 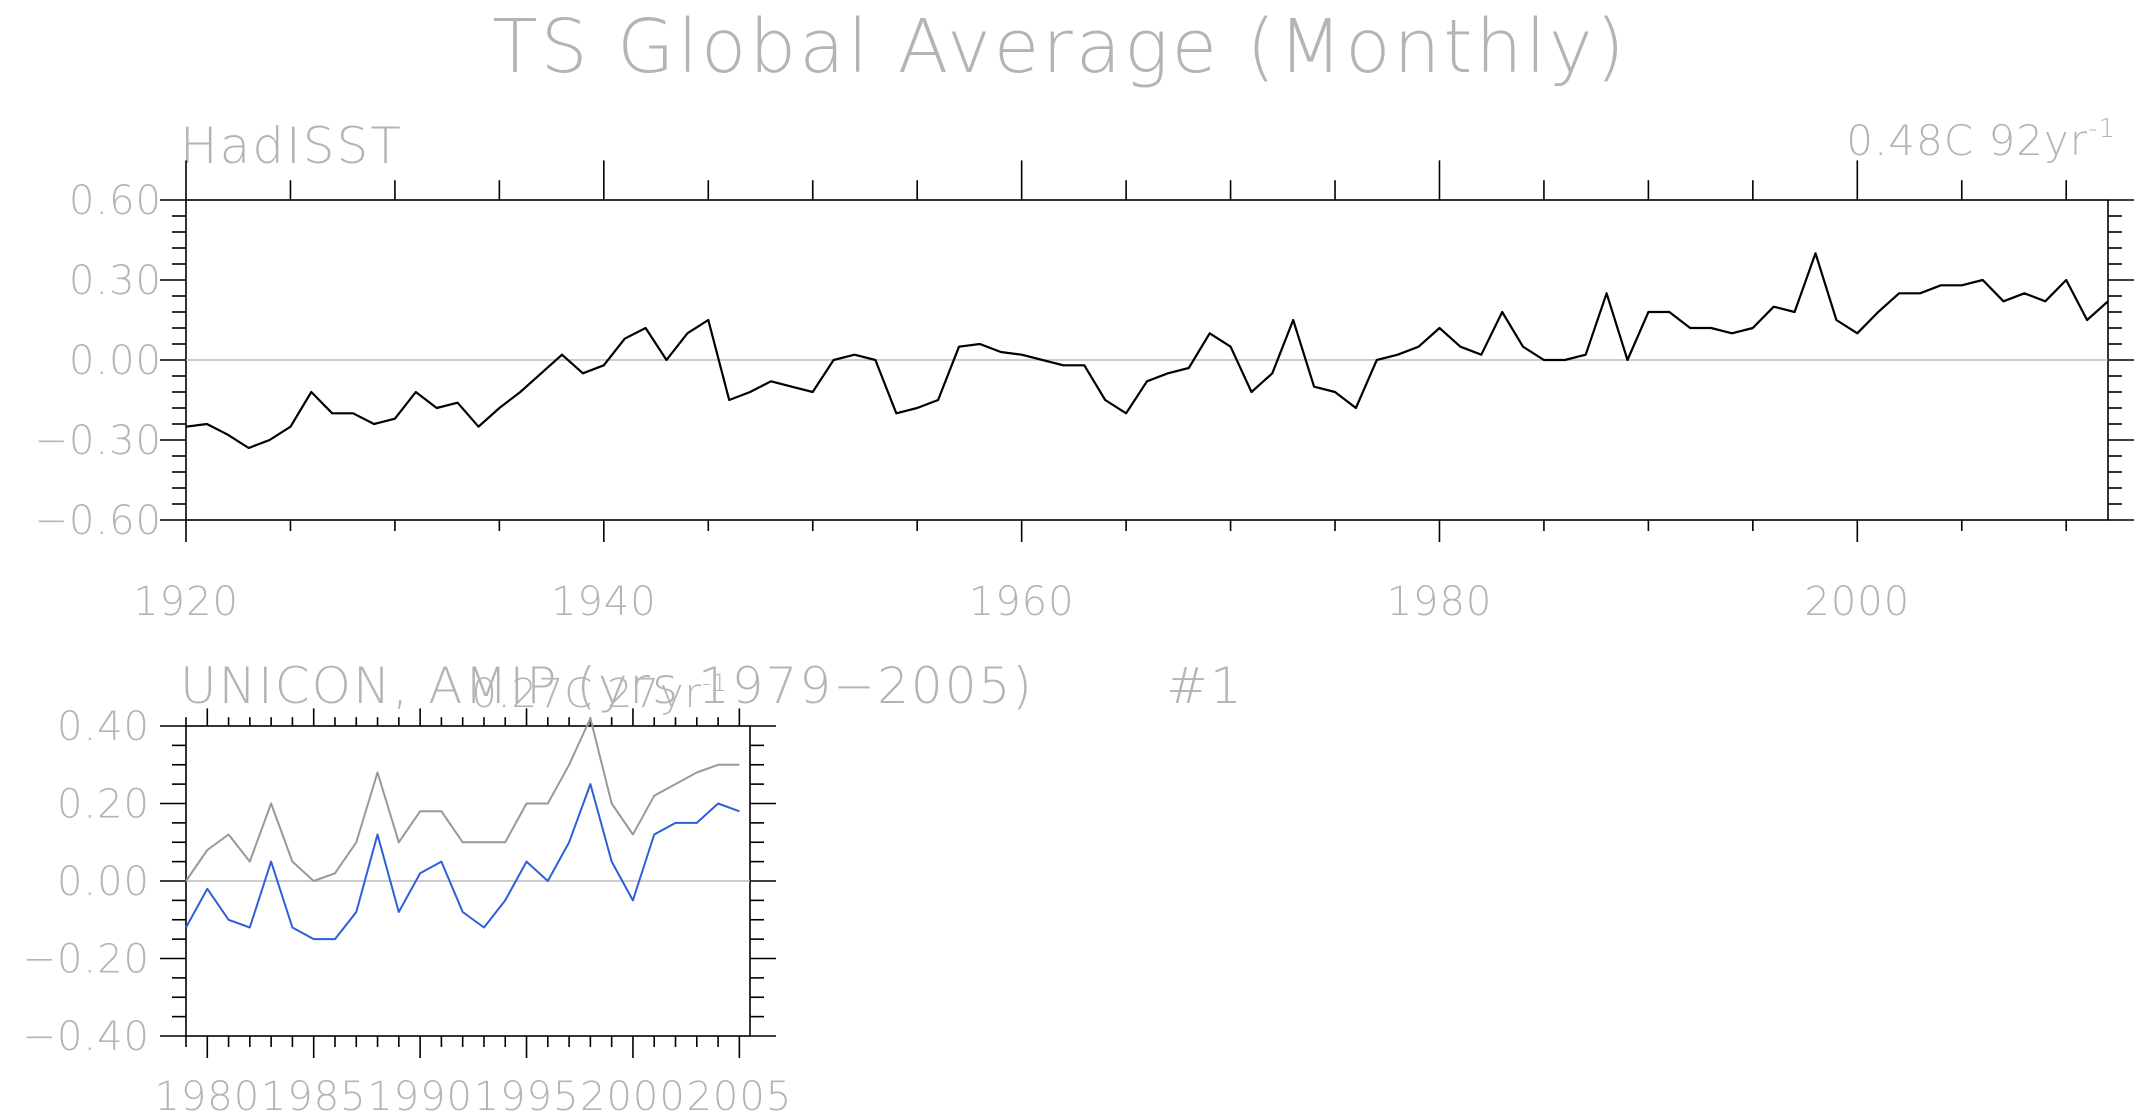 What do you see at coordinates (186, 602) in the screenshot?
I see `x-tick-label: 1920` at bounding box center [186, 602].